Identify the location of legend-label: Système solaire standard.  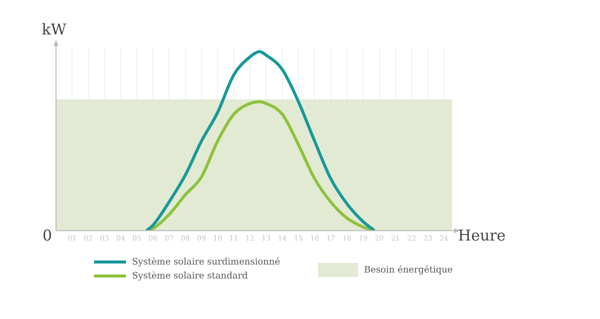
(190, 276).